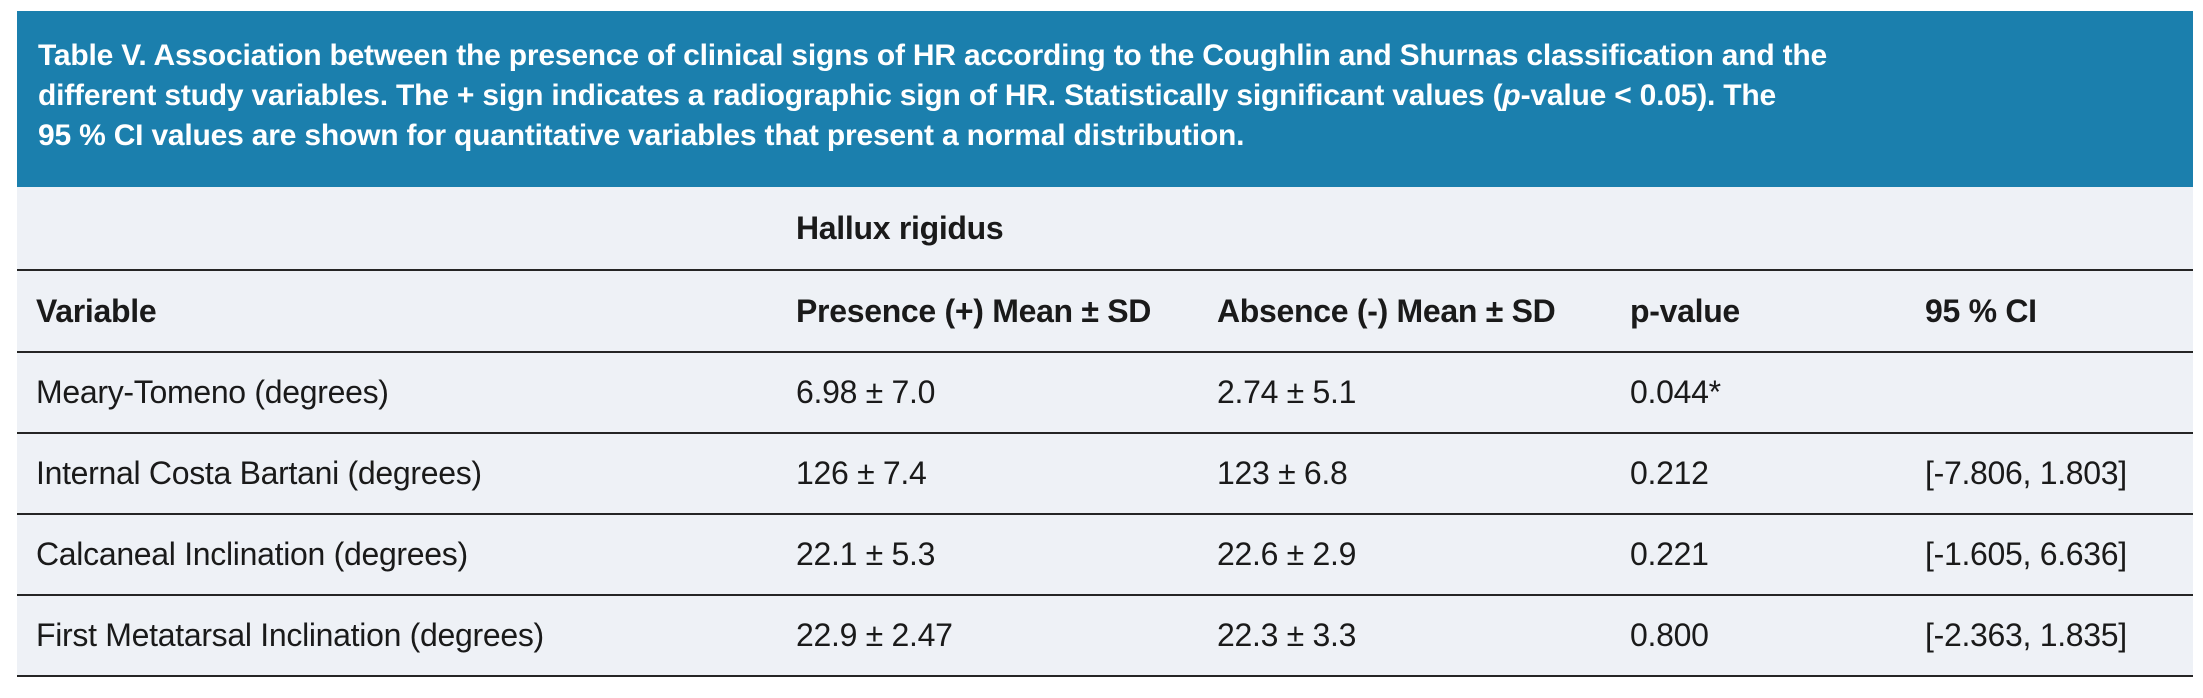  I want to click on cell-absence: 22.6 ± 2.9, so click(1423, 555).